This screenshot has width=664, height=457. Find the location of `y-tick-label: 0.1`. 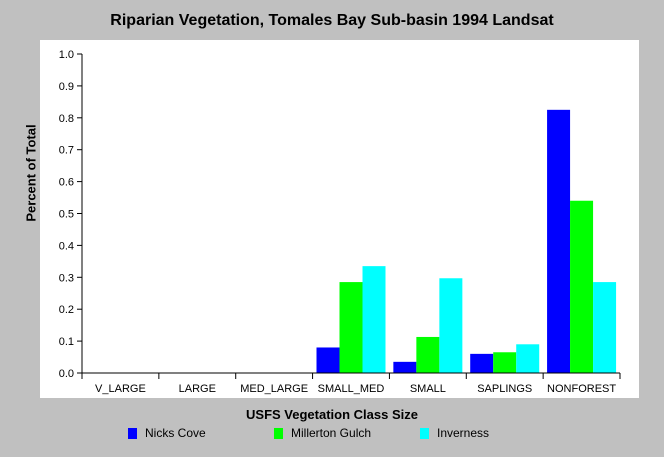

y-tick-label: 0.1 is located at coordinates (66, 342).